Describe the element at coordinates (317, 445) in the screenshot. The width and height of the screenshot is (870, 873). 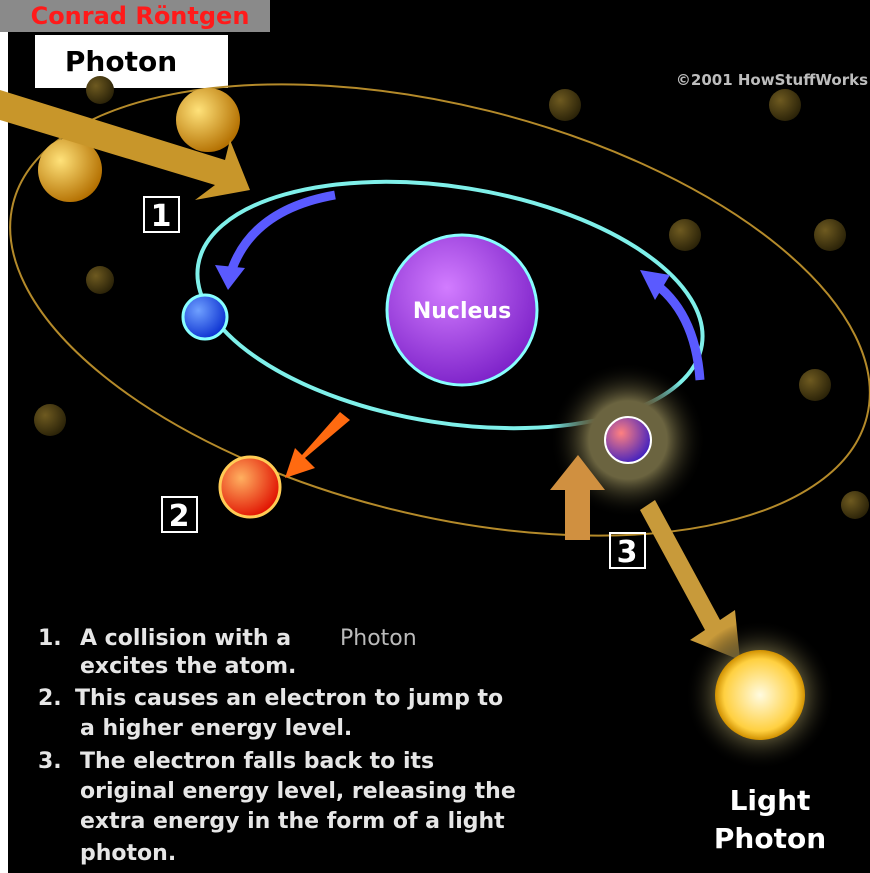
I see `jump-arrow` at that location.